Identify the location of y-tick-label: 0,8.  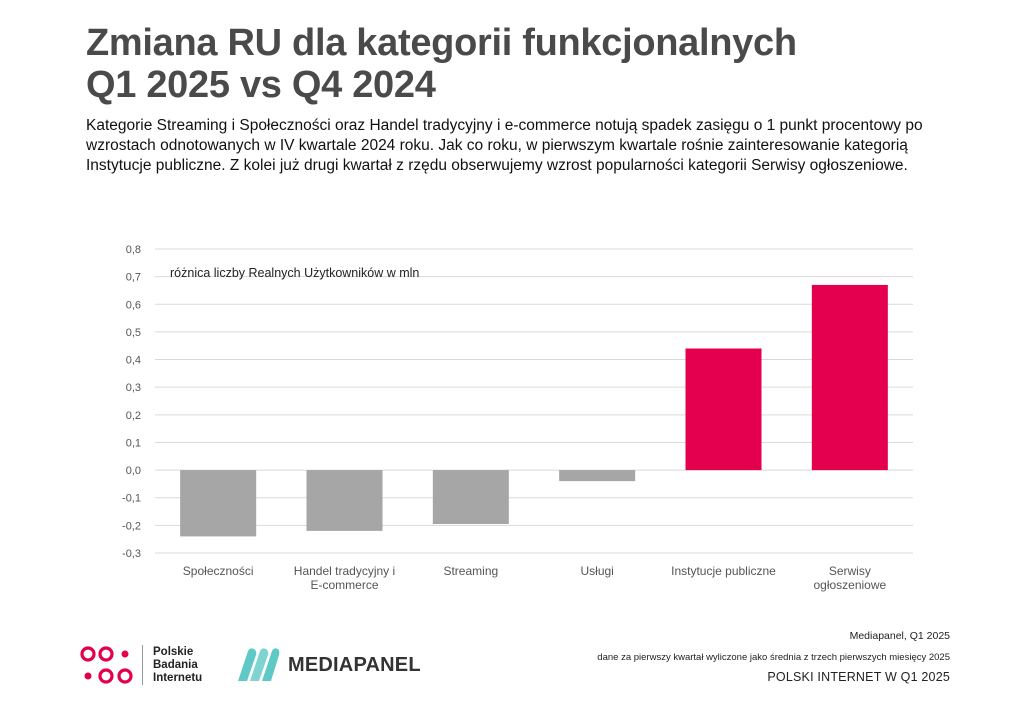
(133, 250).